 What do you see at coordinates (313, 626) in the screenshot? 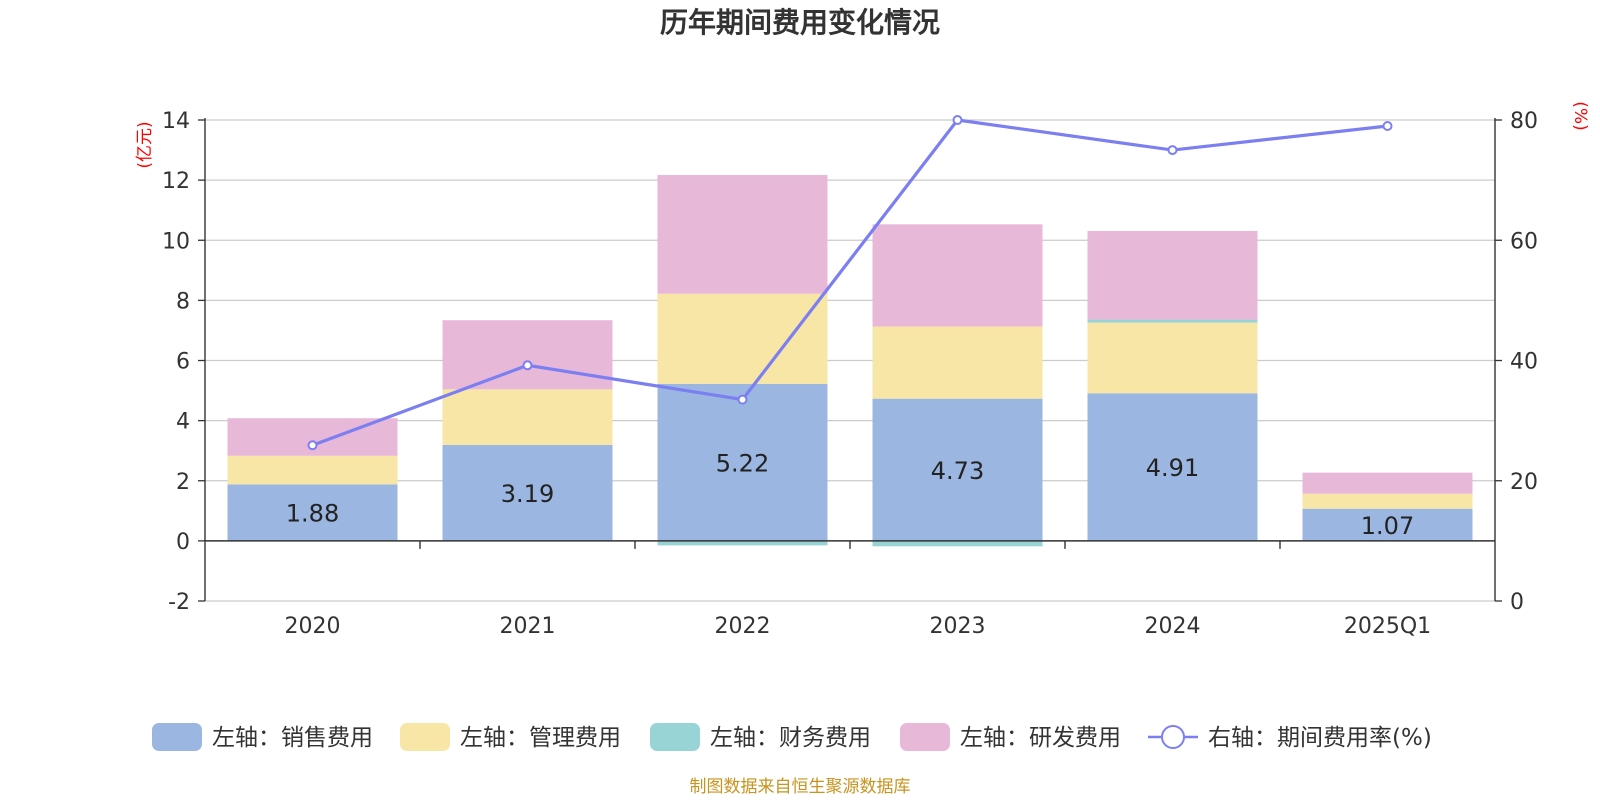
I see `x-tick-label: 2020` at bounding box center [313, 626].